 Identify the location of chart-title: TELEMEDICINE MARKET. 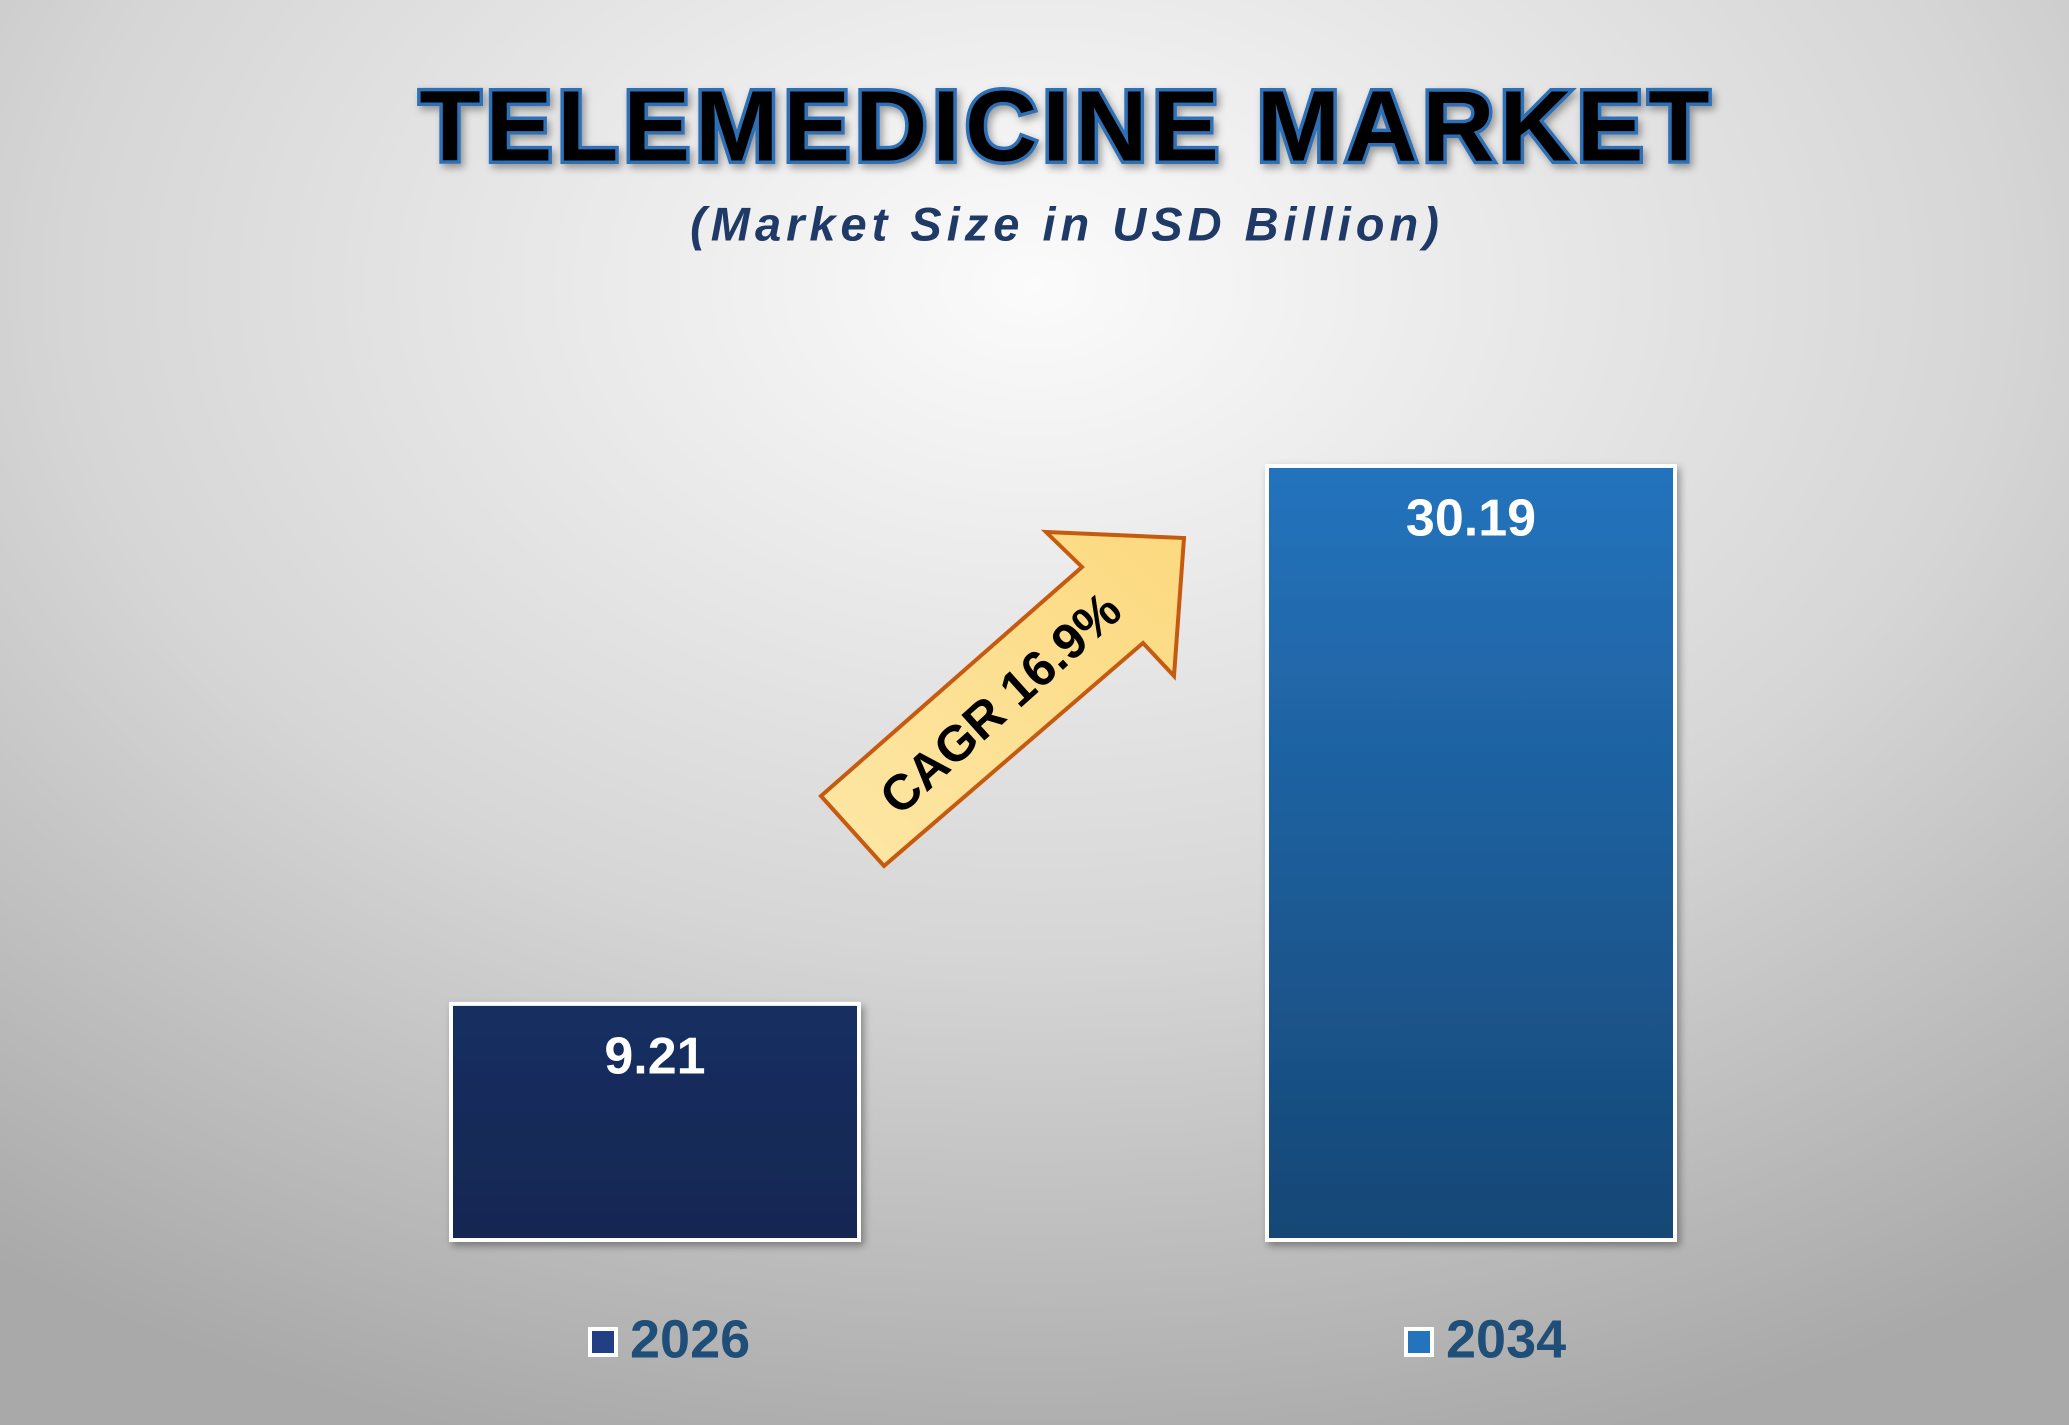
(1067, 126).